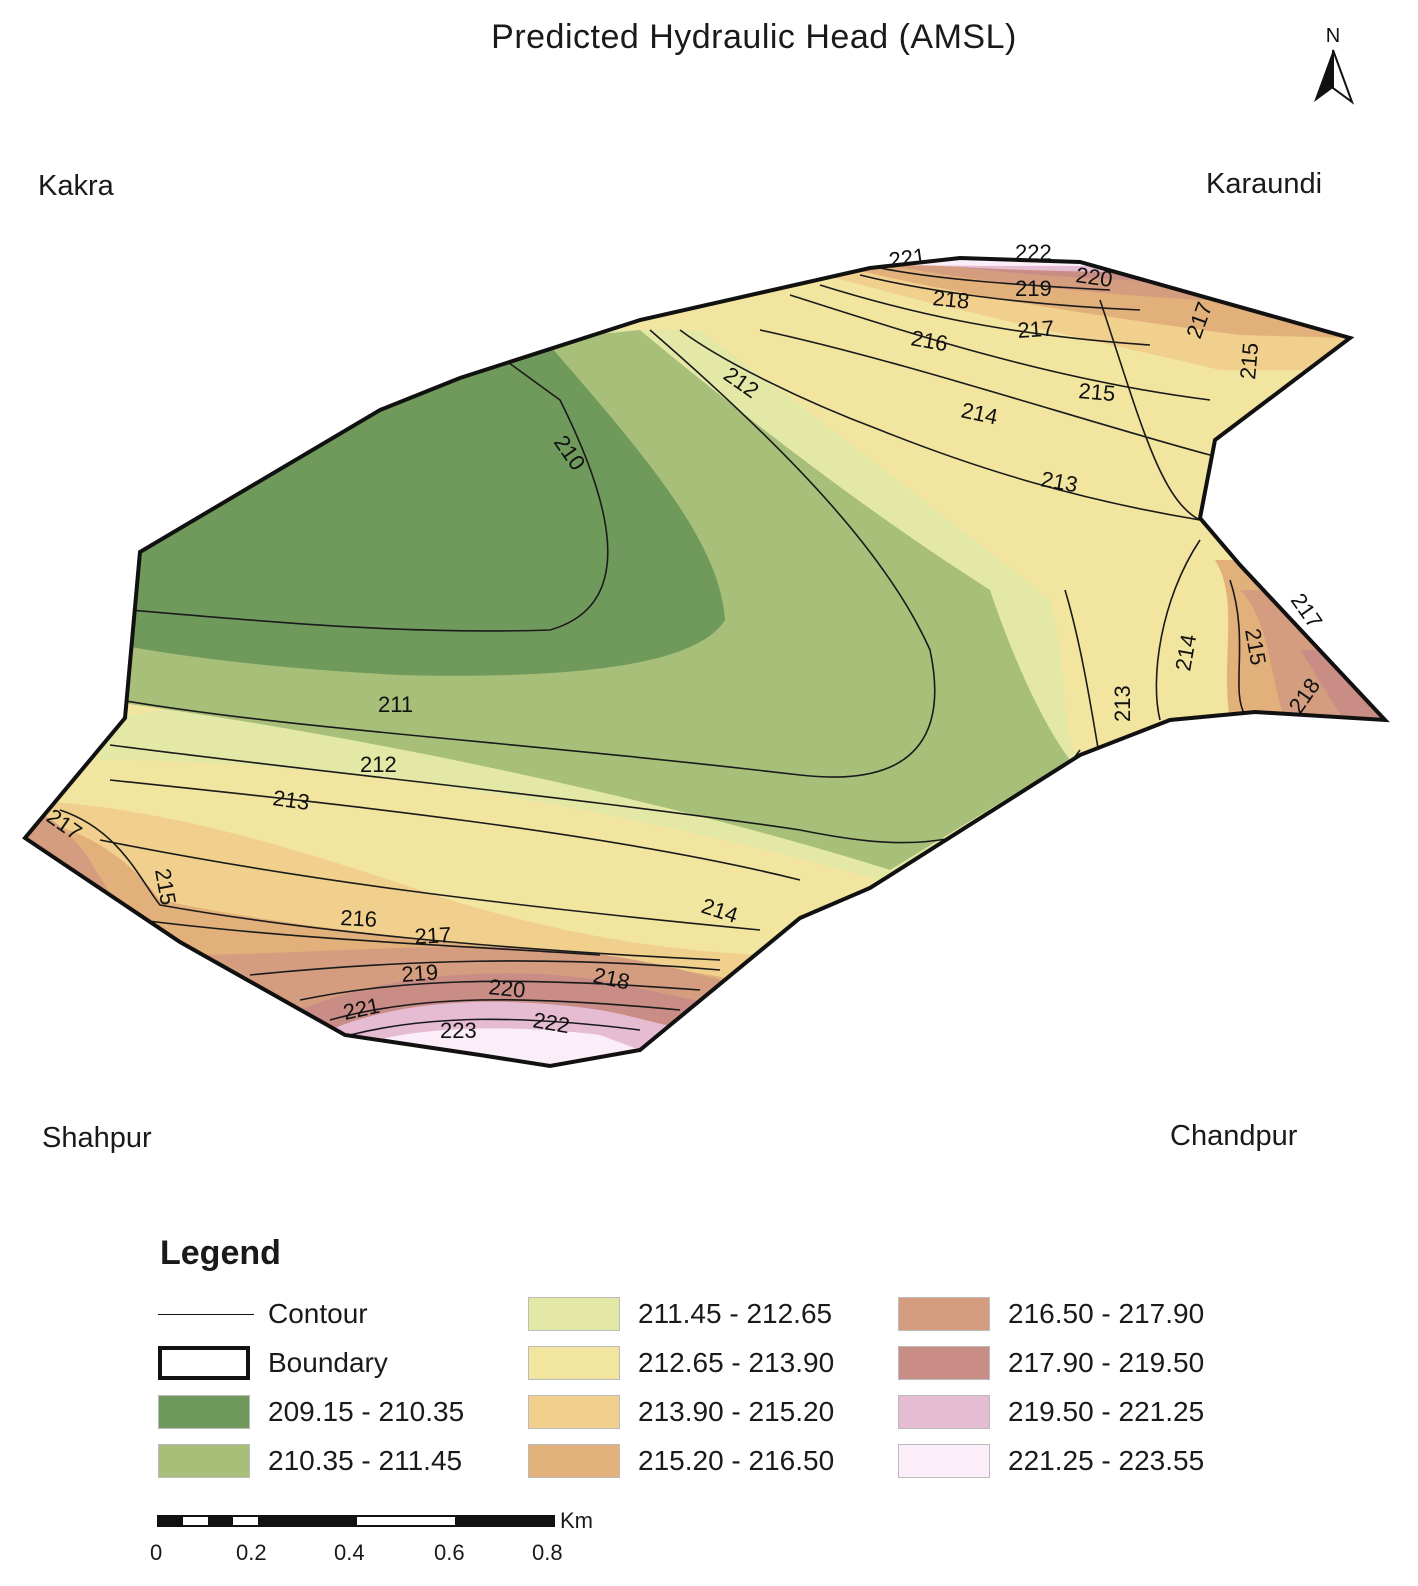 The height and width of the screenshot is (1586, 1418). I want to click on contour-line-symbol, so click(206, 1314).